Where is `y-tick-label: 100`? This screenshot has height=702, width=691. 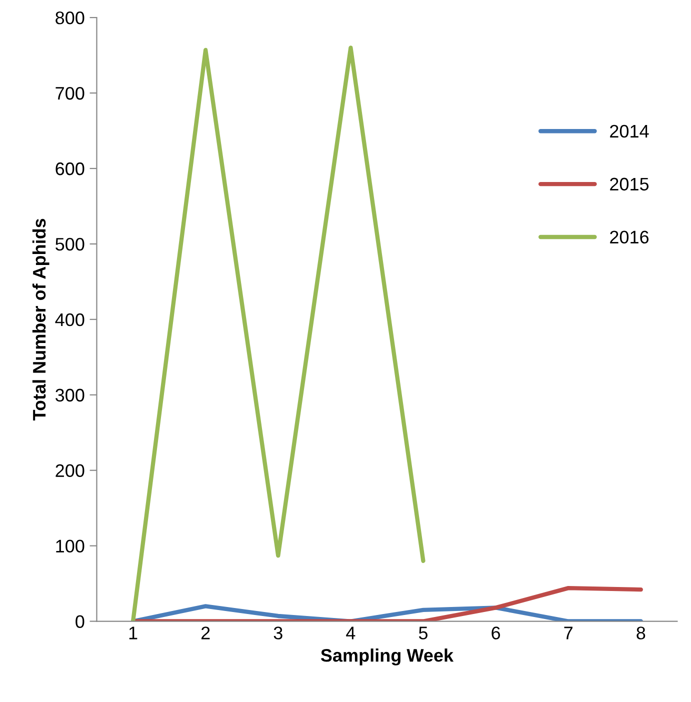 y-tick-label: 100 is located at coordinates (70, 546).